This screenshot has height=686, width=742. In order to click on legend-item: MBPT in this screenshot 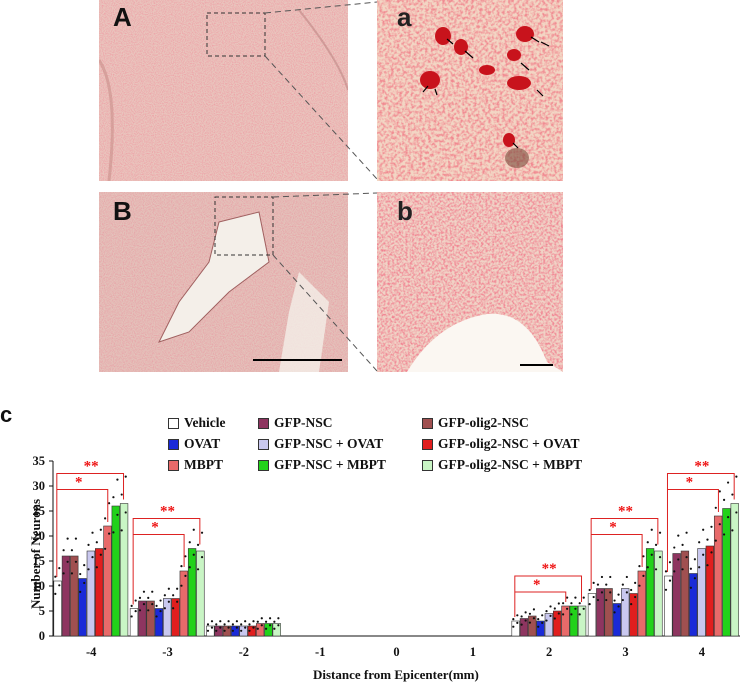, I will do `click(195, 465)`.